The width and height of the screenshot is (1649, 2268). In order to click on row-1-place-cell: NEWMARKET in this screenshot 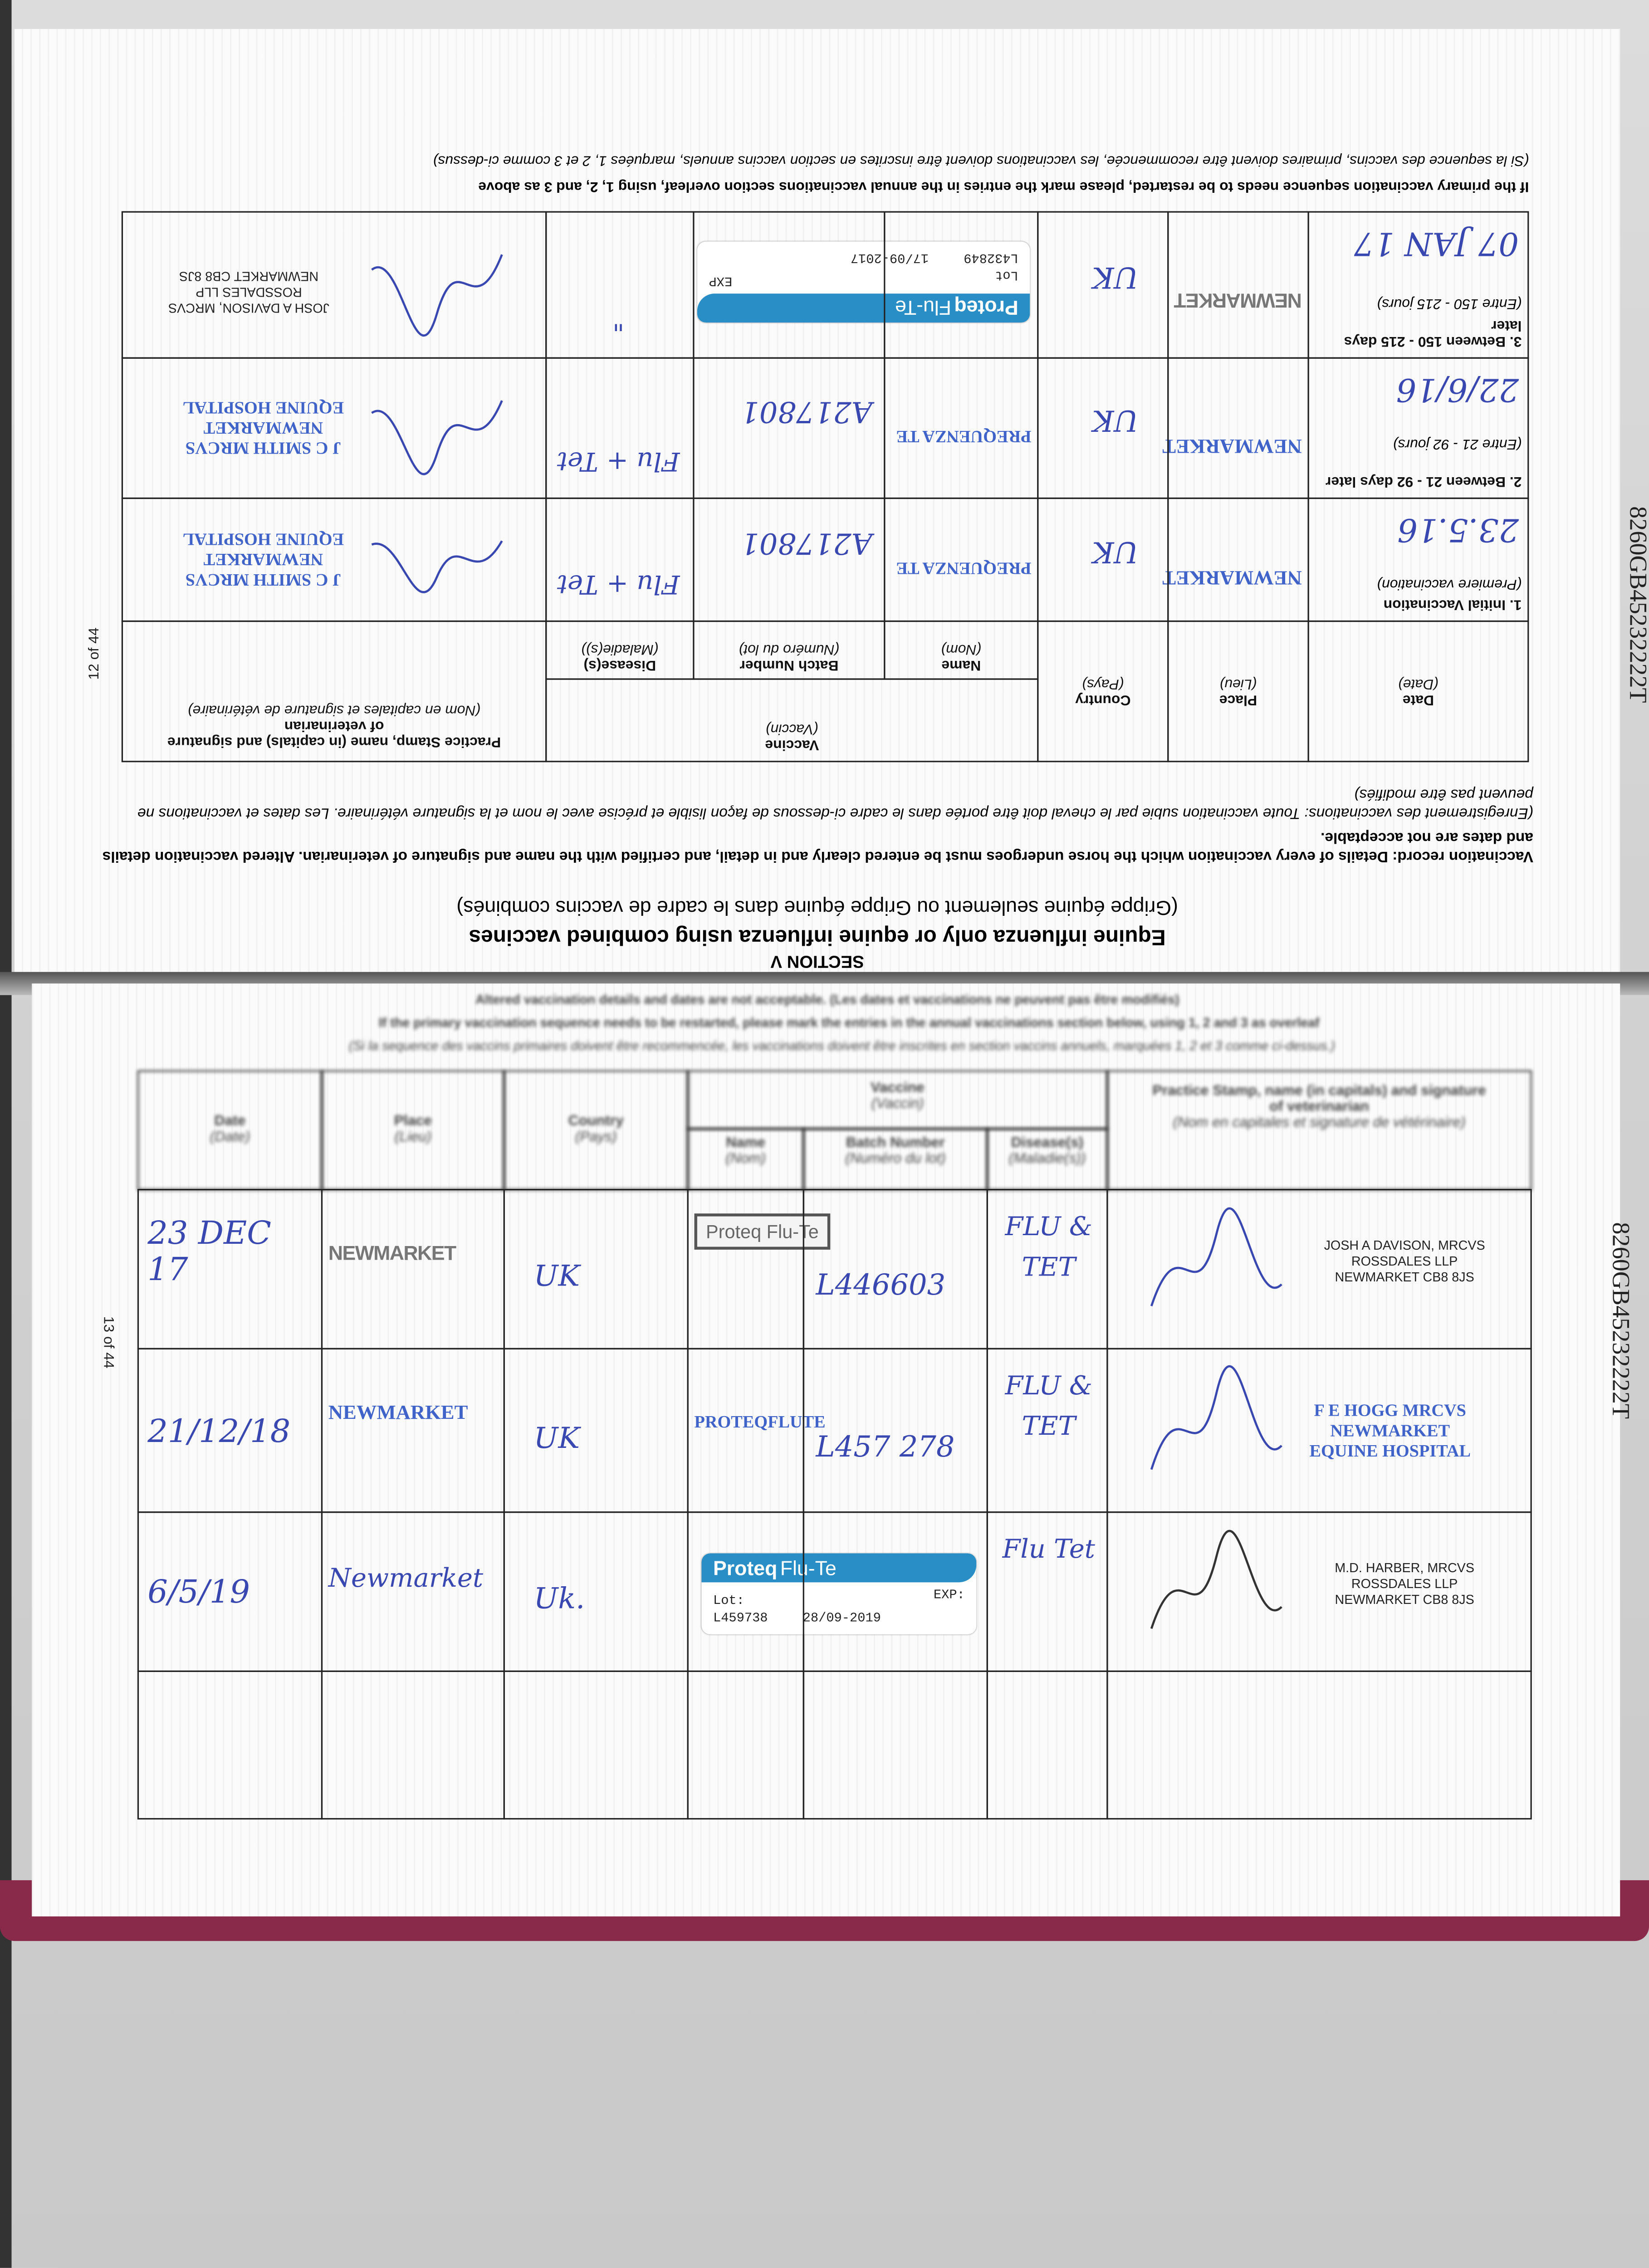, I will do `click(1236, 559)`.